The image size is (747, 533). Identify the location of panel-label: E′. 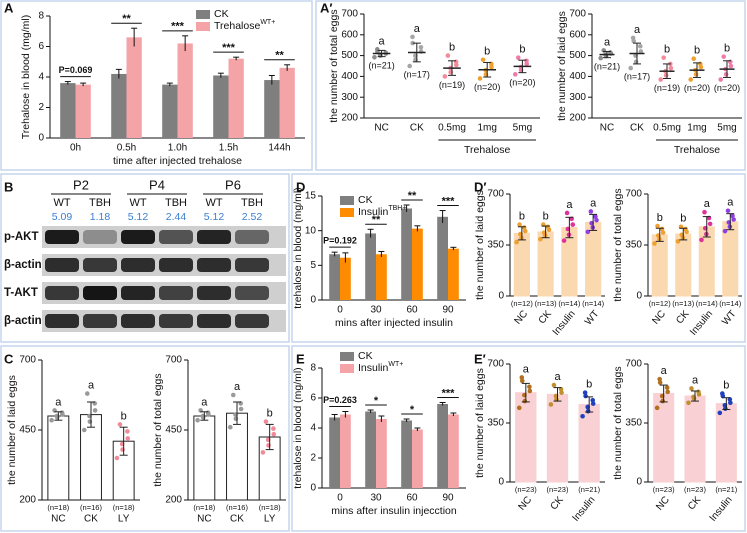
(480, 358).